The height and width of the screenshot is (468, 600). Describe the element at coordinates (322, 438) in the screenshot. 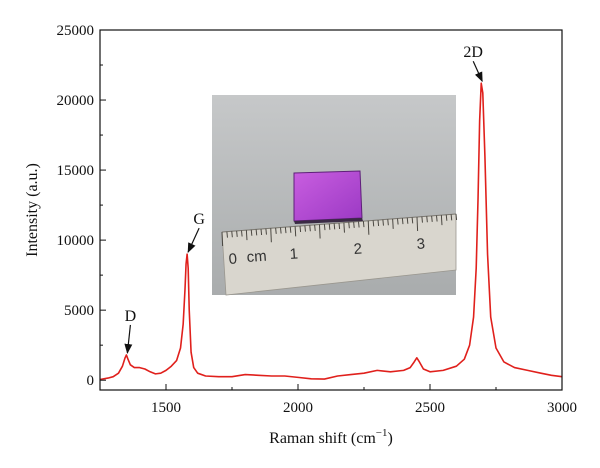

I see `x-axis-title-main: Raman shift (cm` at that location.